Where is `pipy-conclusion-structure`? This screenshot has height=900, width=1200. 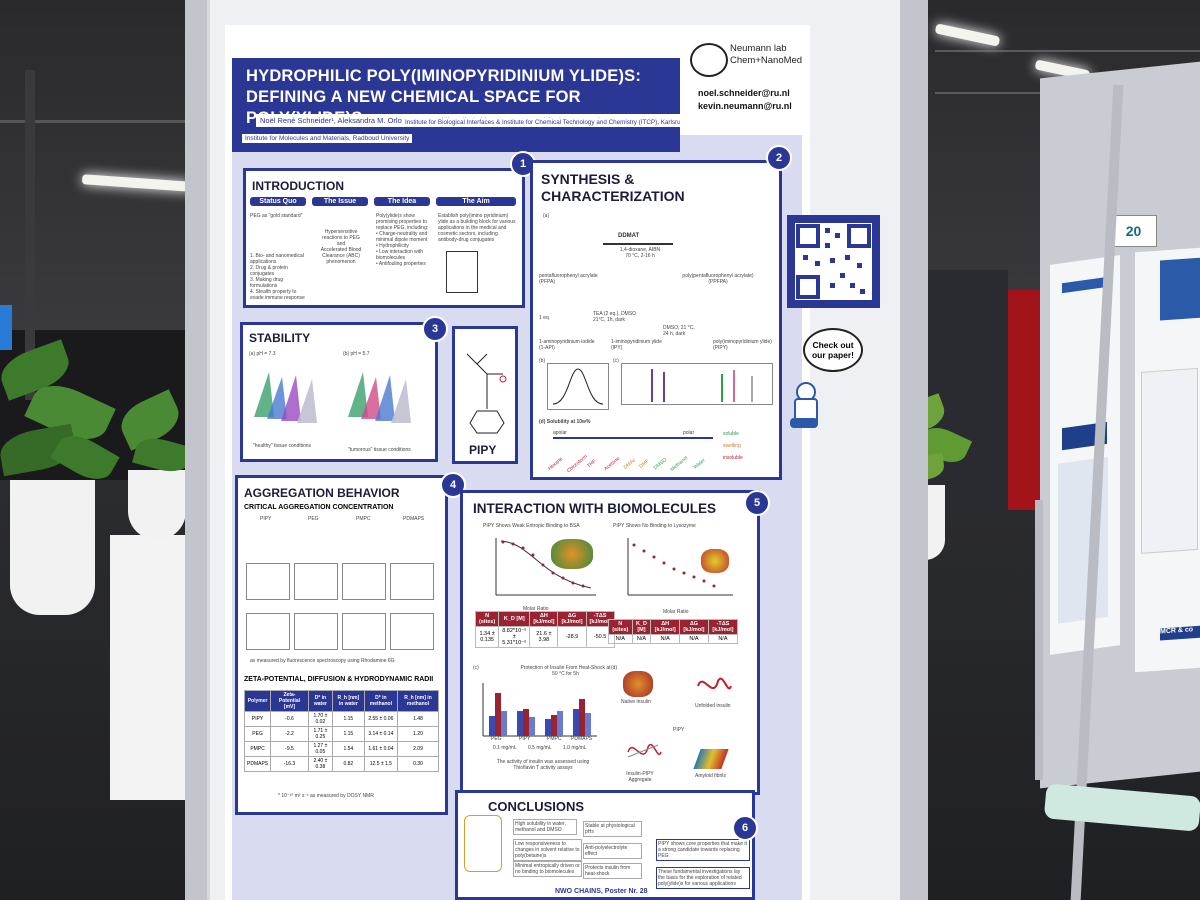
pipy-conclusion-structure is located at coordinates (483, 843).